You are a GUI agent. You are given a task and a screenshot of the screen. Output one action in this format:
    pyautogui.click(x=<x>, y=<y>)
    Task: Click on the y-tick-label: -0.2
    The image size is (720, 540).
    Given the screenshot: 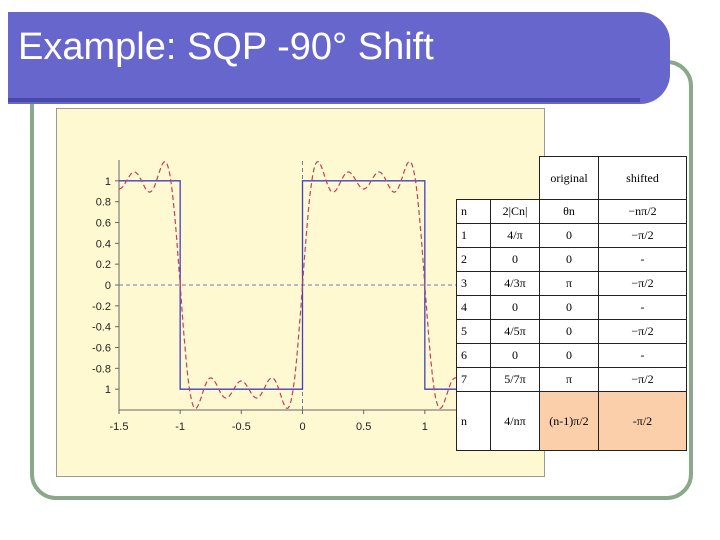 What is the action you would take?
    pyautogui.click(x=101, y=307)
    